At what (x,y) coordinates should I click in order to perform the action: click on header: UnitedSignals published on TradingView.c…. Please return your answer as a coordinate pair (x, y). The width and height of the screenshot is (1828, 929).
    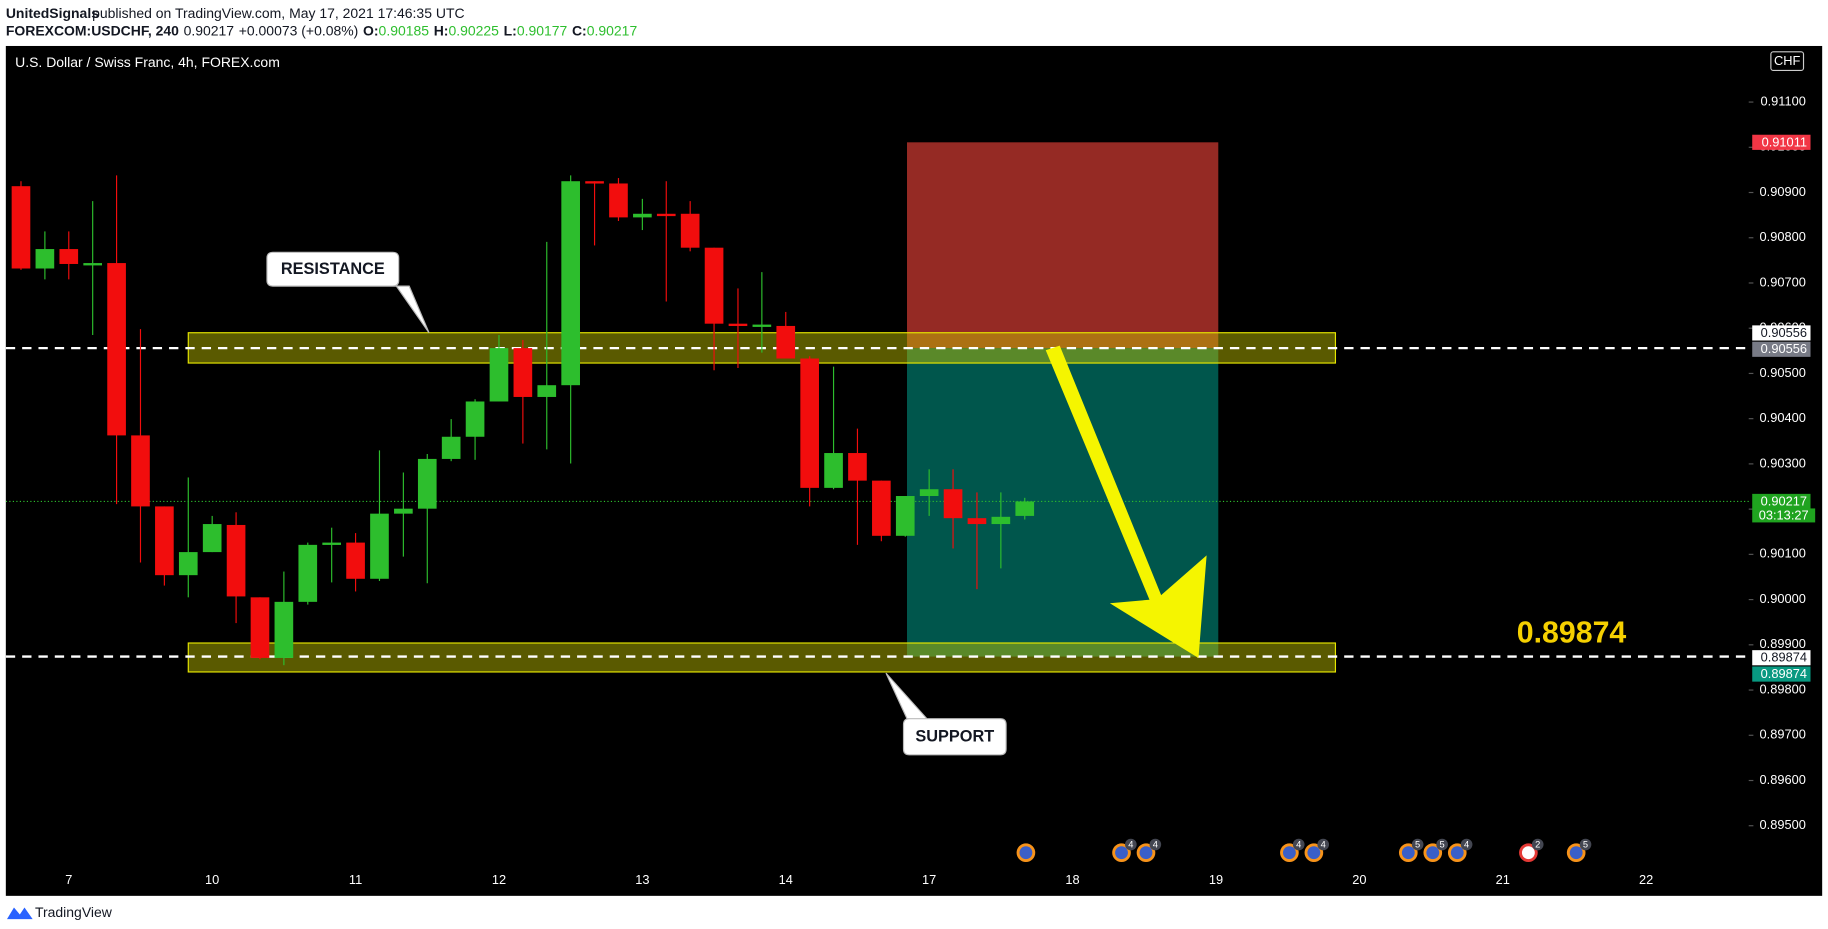
    Looking at the image, I should click on (235, 13).